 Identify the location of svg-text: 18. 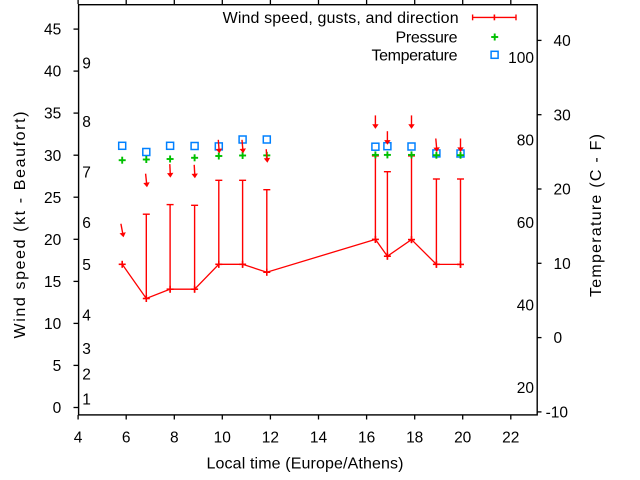
(414, 437).